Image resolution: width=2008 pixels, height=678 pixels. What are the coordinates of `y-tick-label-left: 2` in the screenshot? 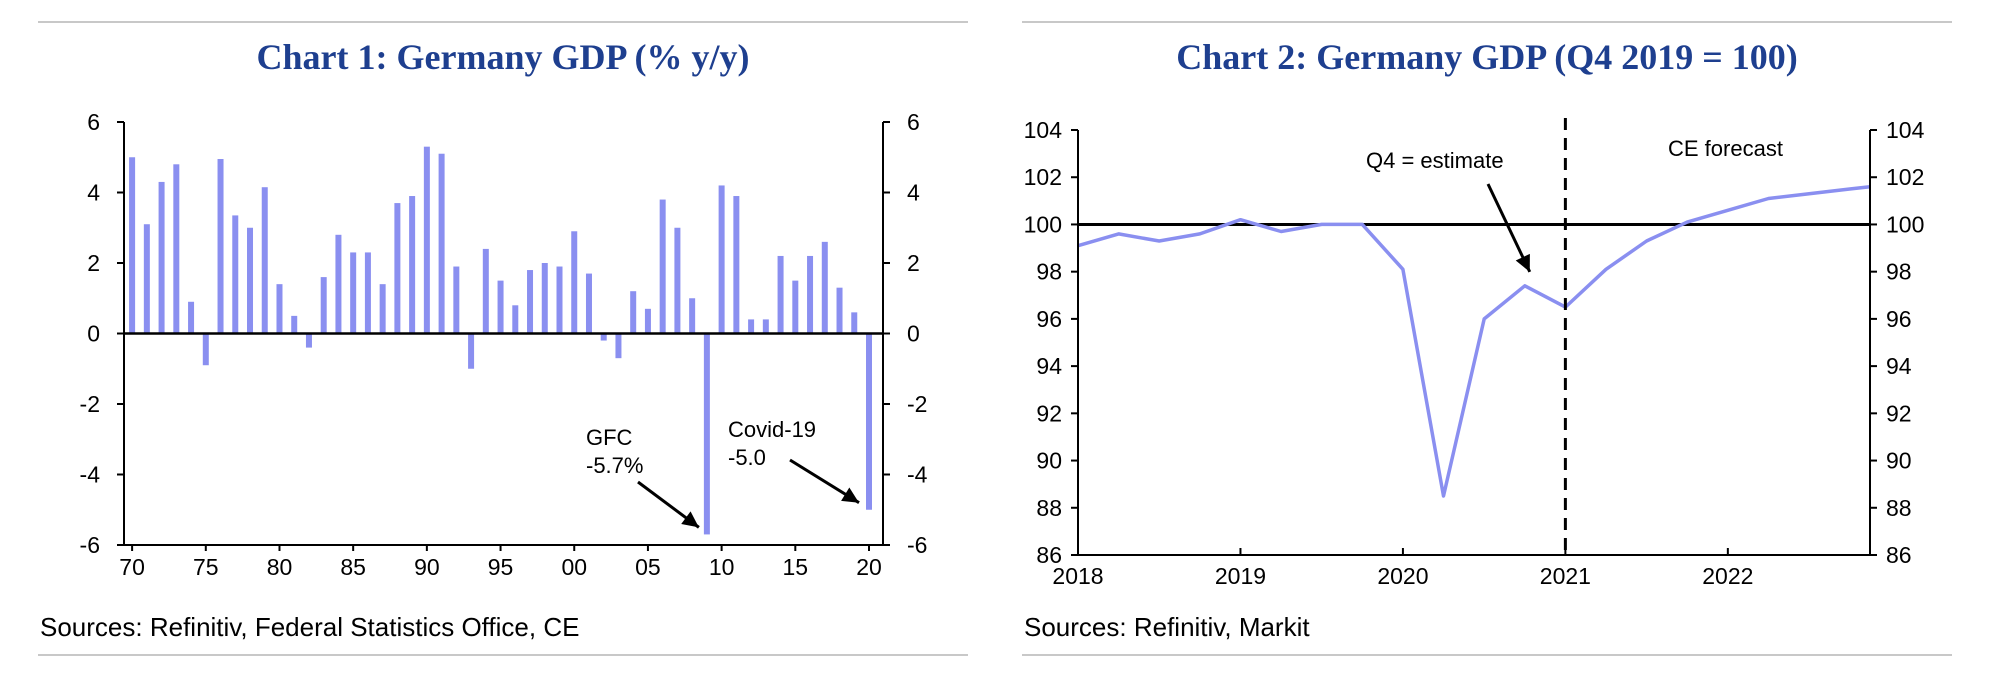 It's located at (93, 263).